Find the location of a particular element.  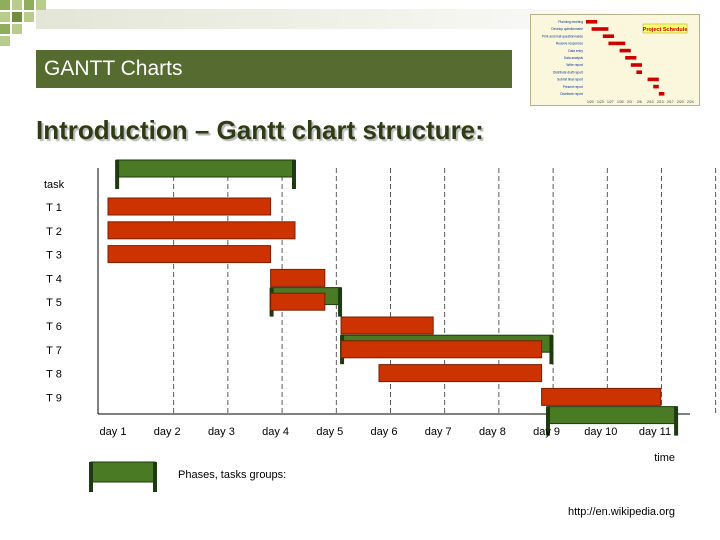

x-tick-label: day 2 is located at coordinates (167, 432).